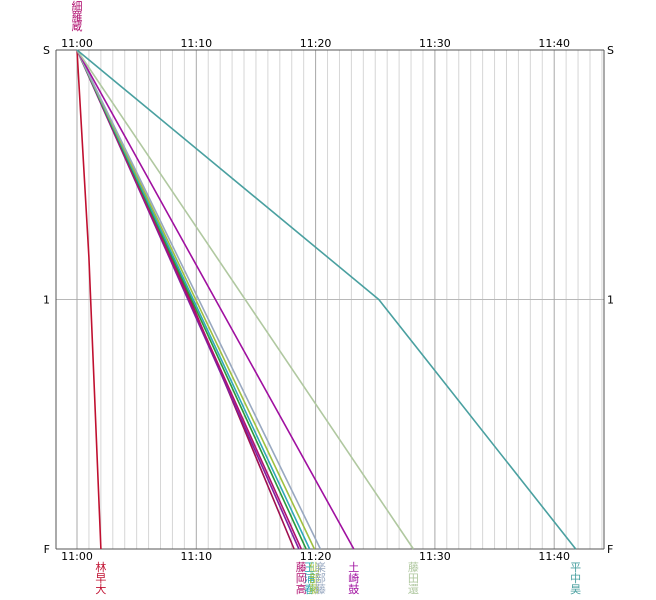  Describe the element at coordinates (435, 556) in the screenshot. I see `x-tick-label-bottom: 11:30` at that location.